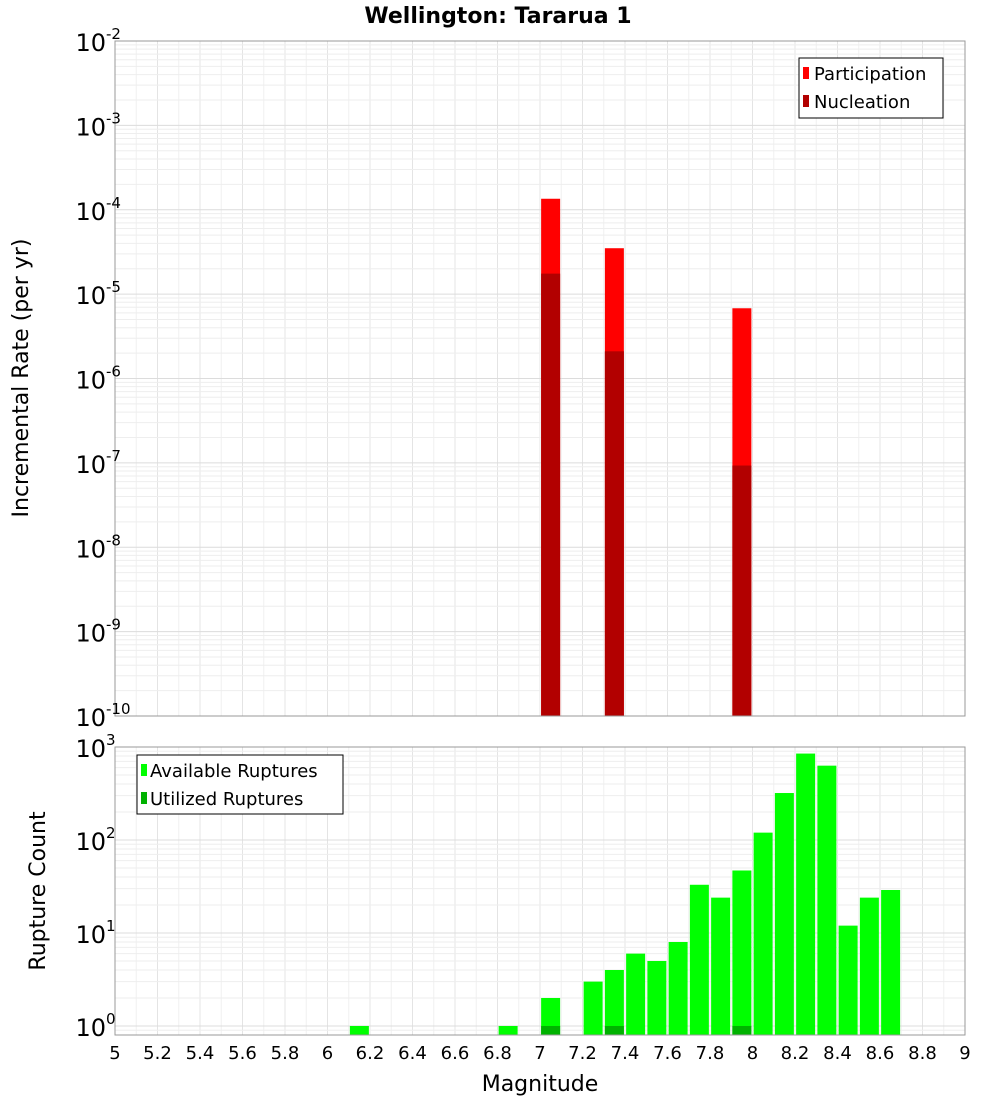 The width and height of the screenshot is (1000, 1100). What do you see at coordinates (540, 1084) in the screenshot?
I see `x-axis-label: Magnitude` at bounding box center [540, 1084].